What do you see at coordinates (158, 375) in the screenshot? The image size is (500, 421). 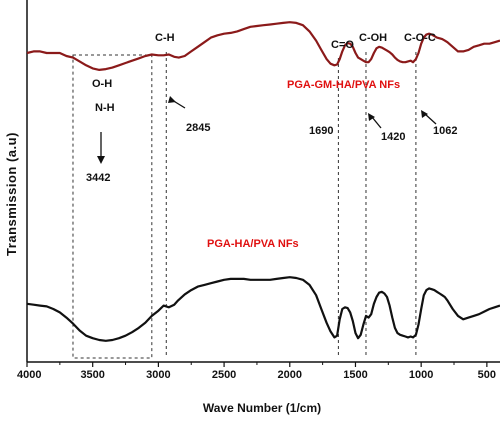 I see `x-tick-label: 3000` at bounding box center [158, 375].